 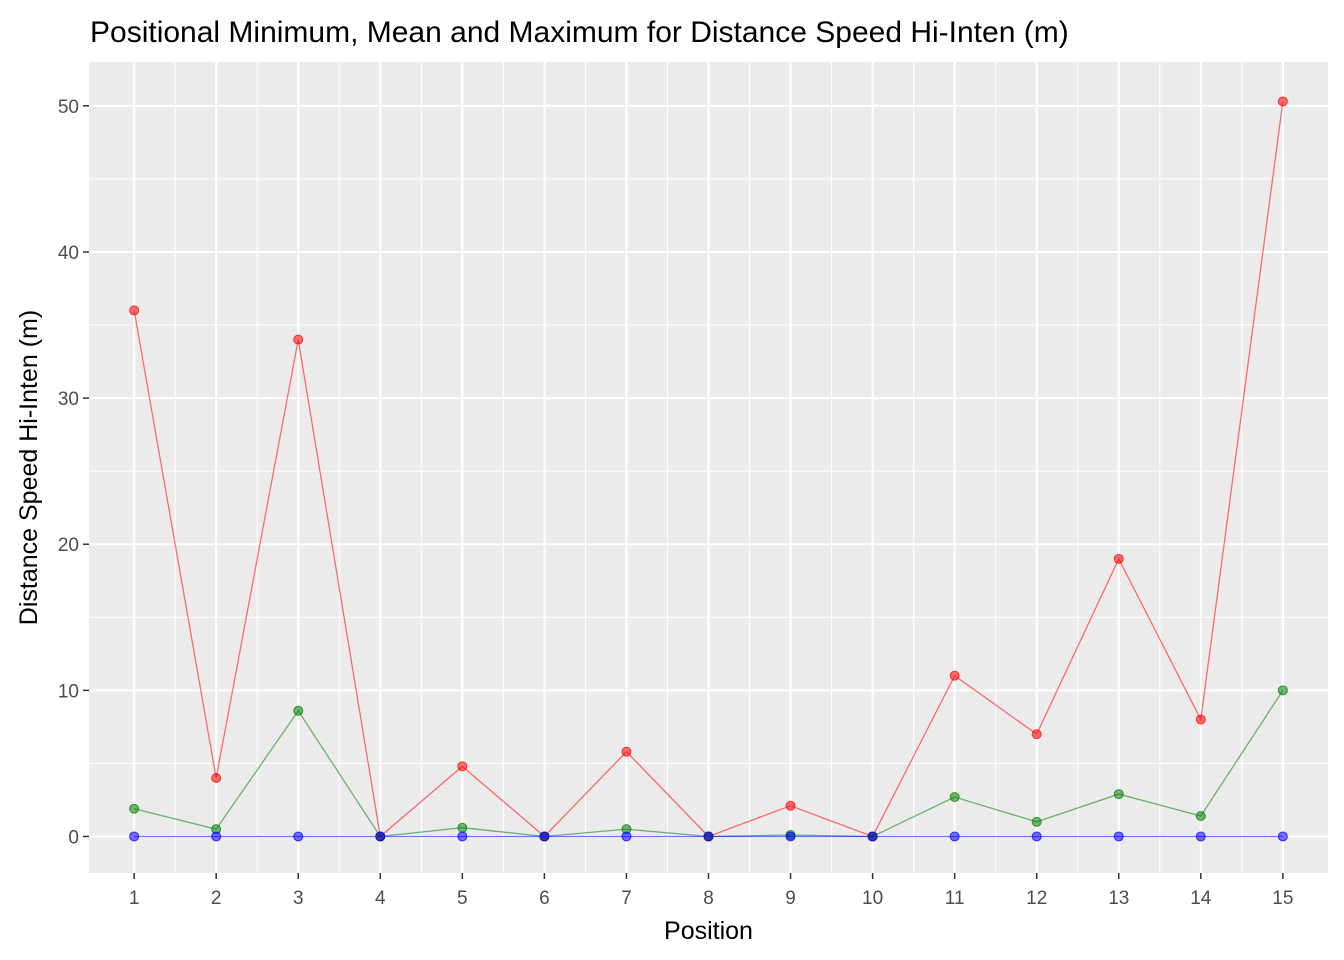 What do you see at coordinates (708, 898) in the screenshot?
I see `x-tick-label: 8` at bounding box center [708, 898].